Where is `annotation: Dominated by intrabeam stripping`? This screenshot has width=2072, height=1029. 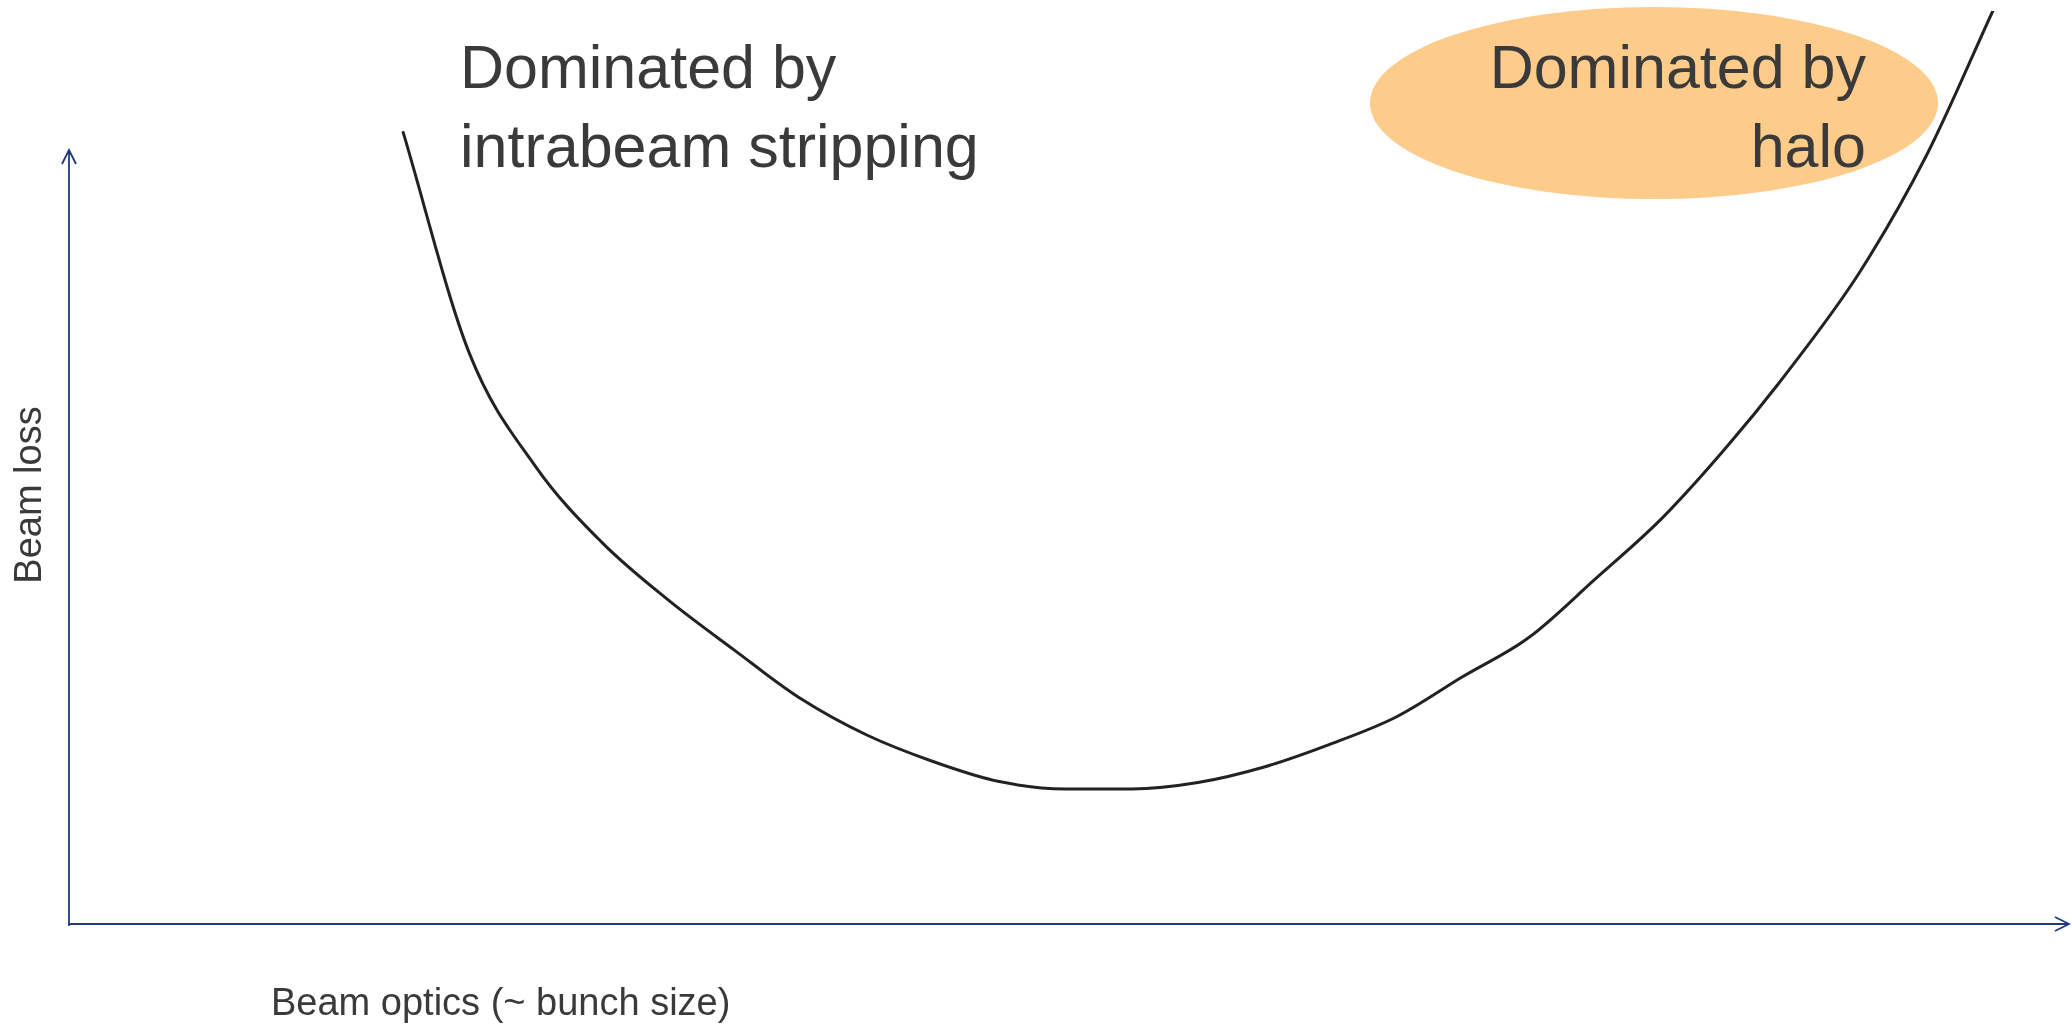 annotation: Dominated by intrabeam stripping is located at coordinates (720, 107).